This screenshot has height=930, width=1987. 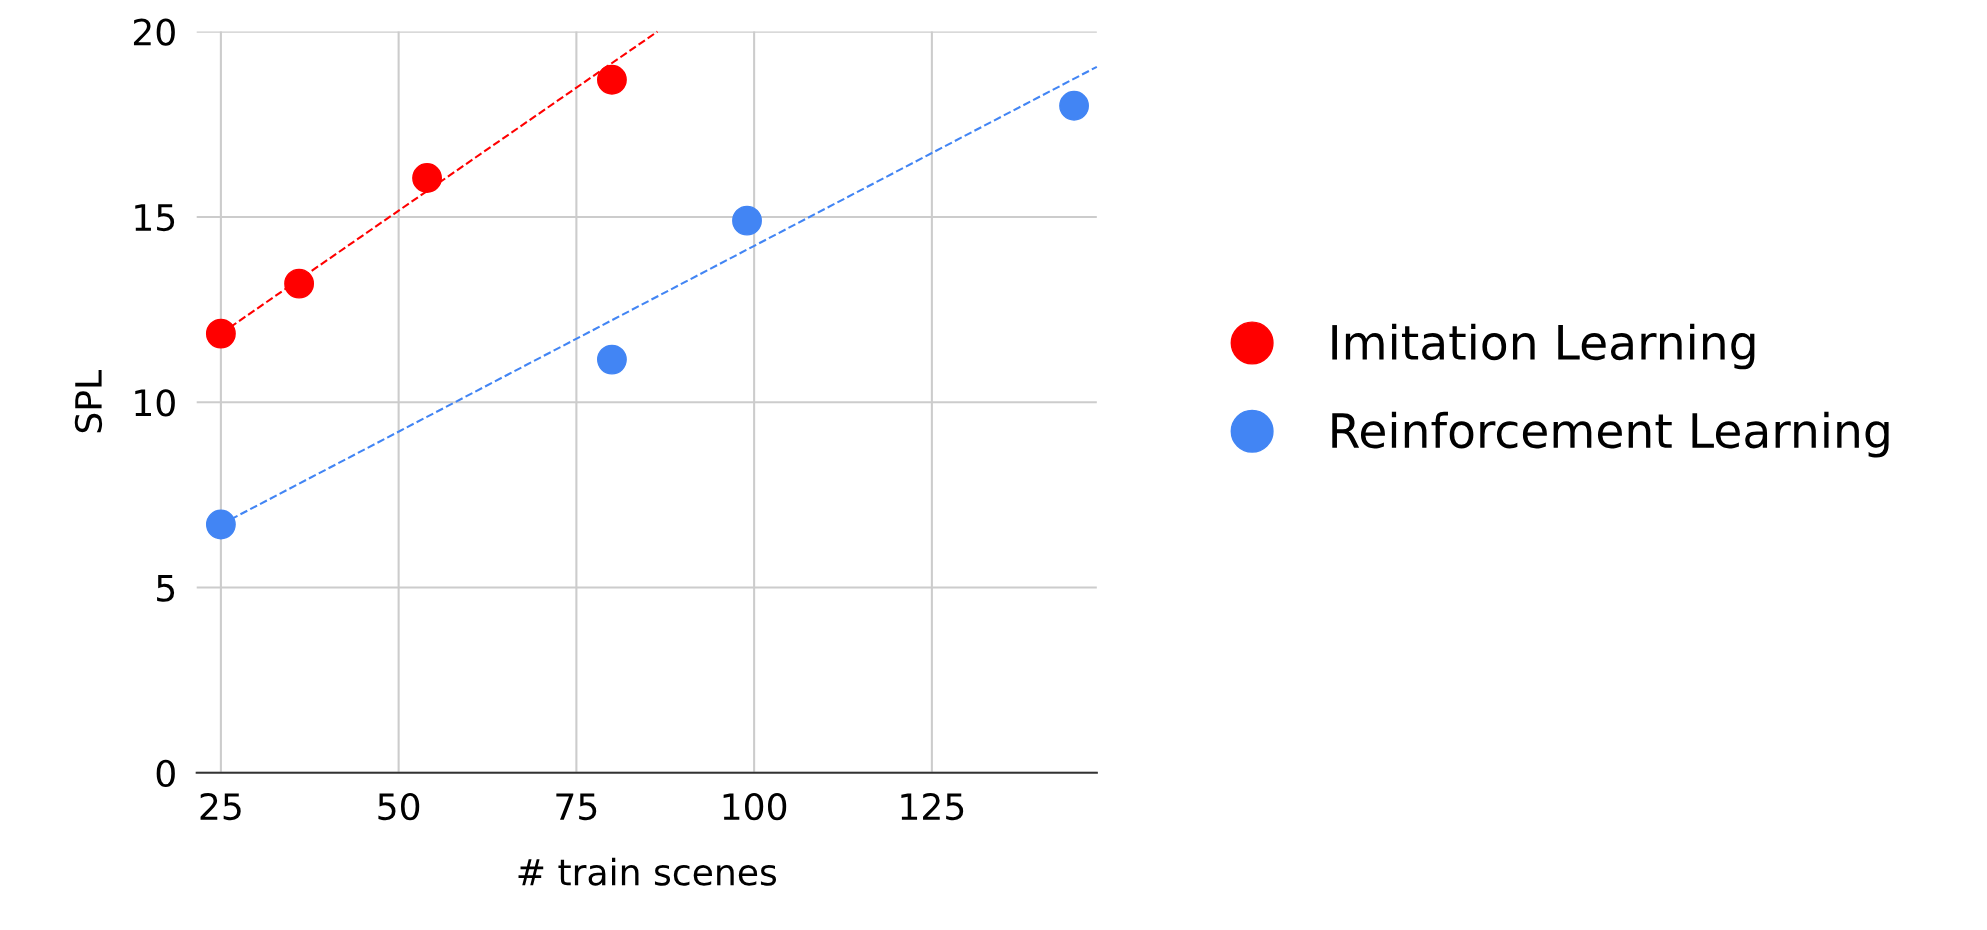 What do you see at coordinates (647, 871) in the screenshot?
I see `x-axis-title: # train scenes` at bounding box center [647, 871].